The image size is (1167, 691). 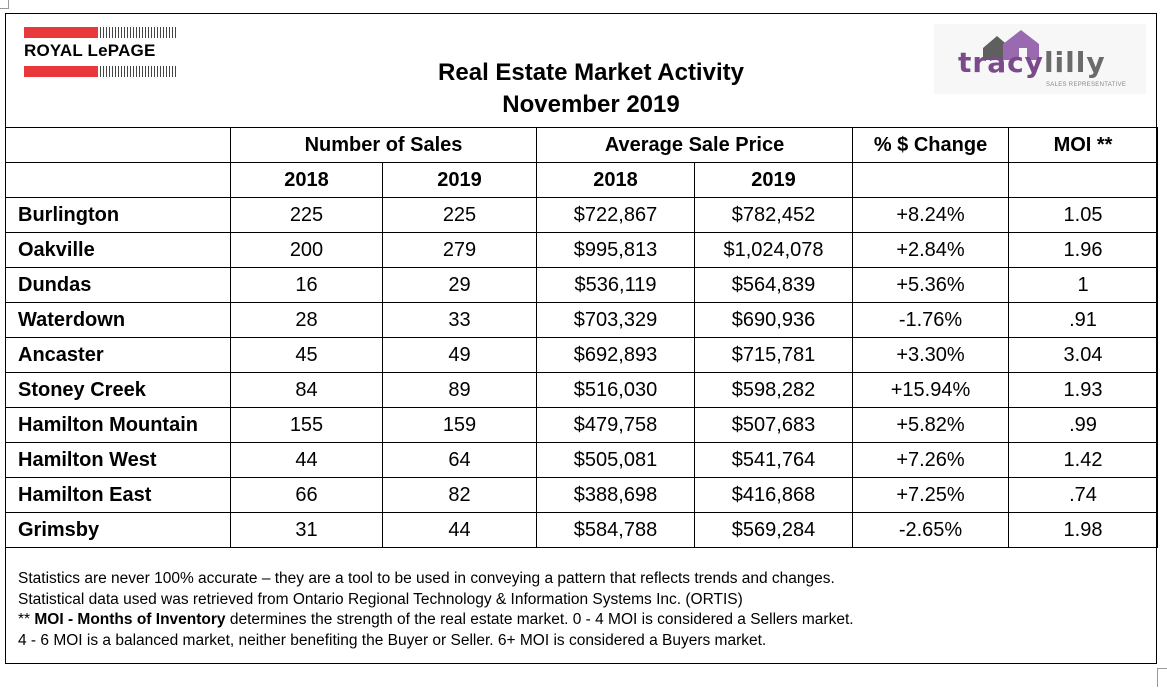 I want to click on table-row: Grimsby 31 44 $584,788 $569,284 -2.65% 1.98, so click(x=582, y=530).